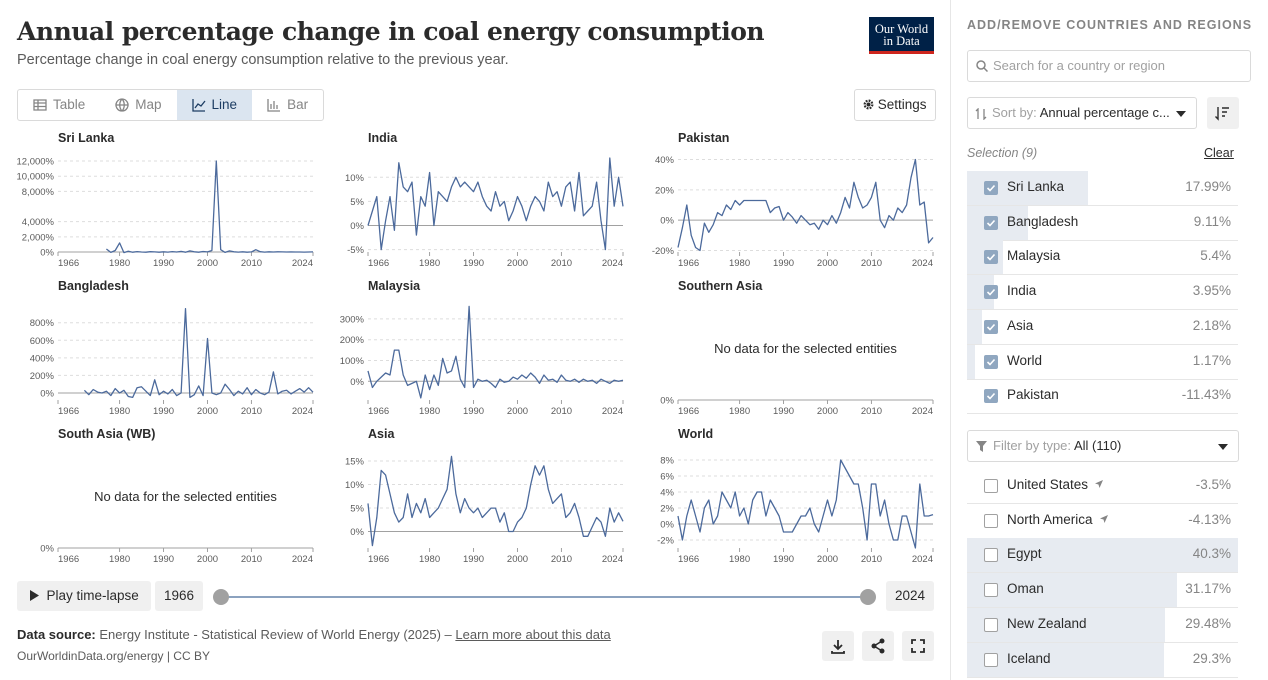 The image size is (1268, 680). I want to click on y-tick-label: 10,000%, so click(35, 177).